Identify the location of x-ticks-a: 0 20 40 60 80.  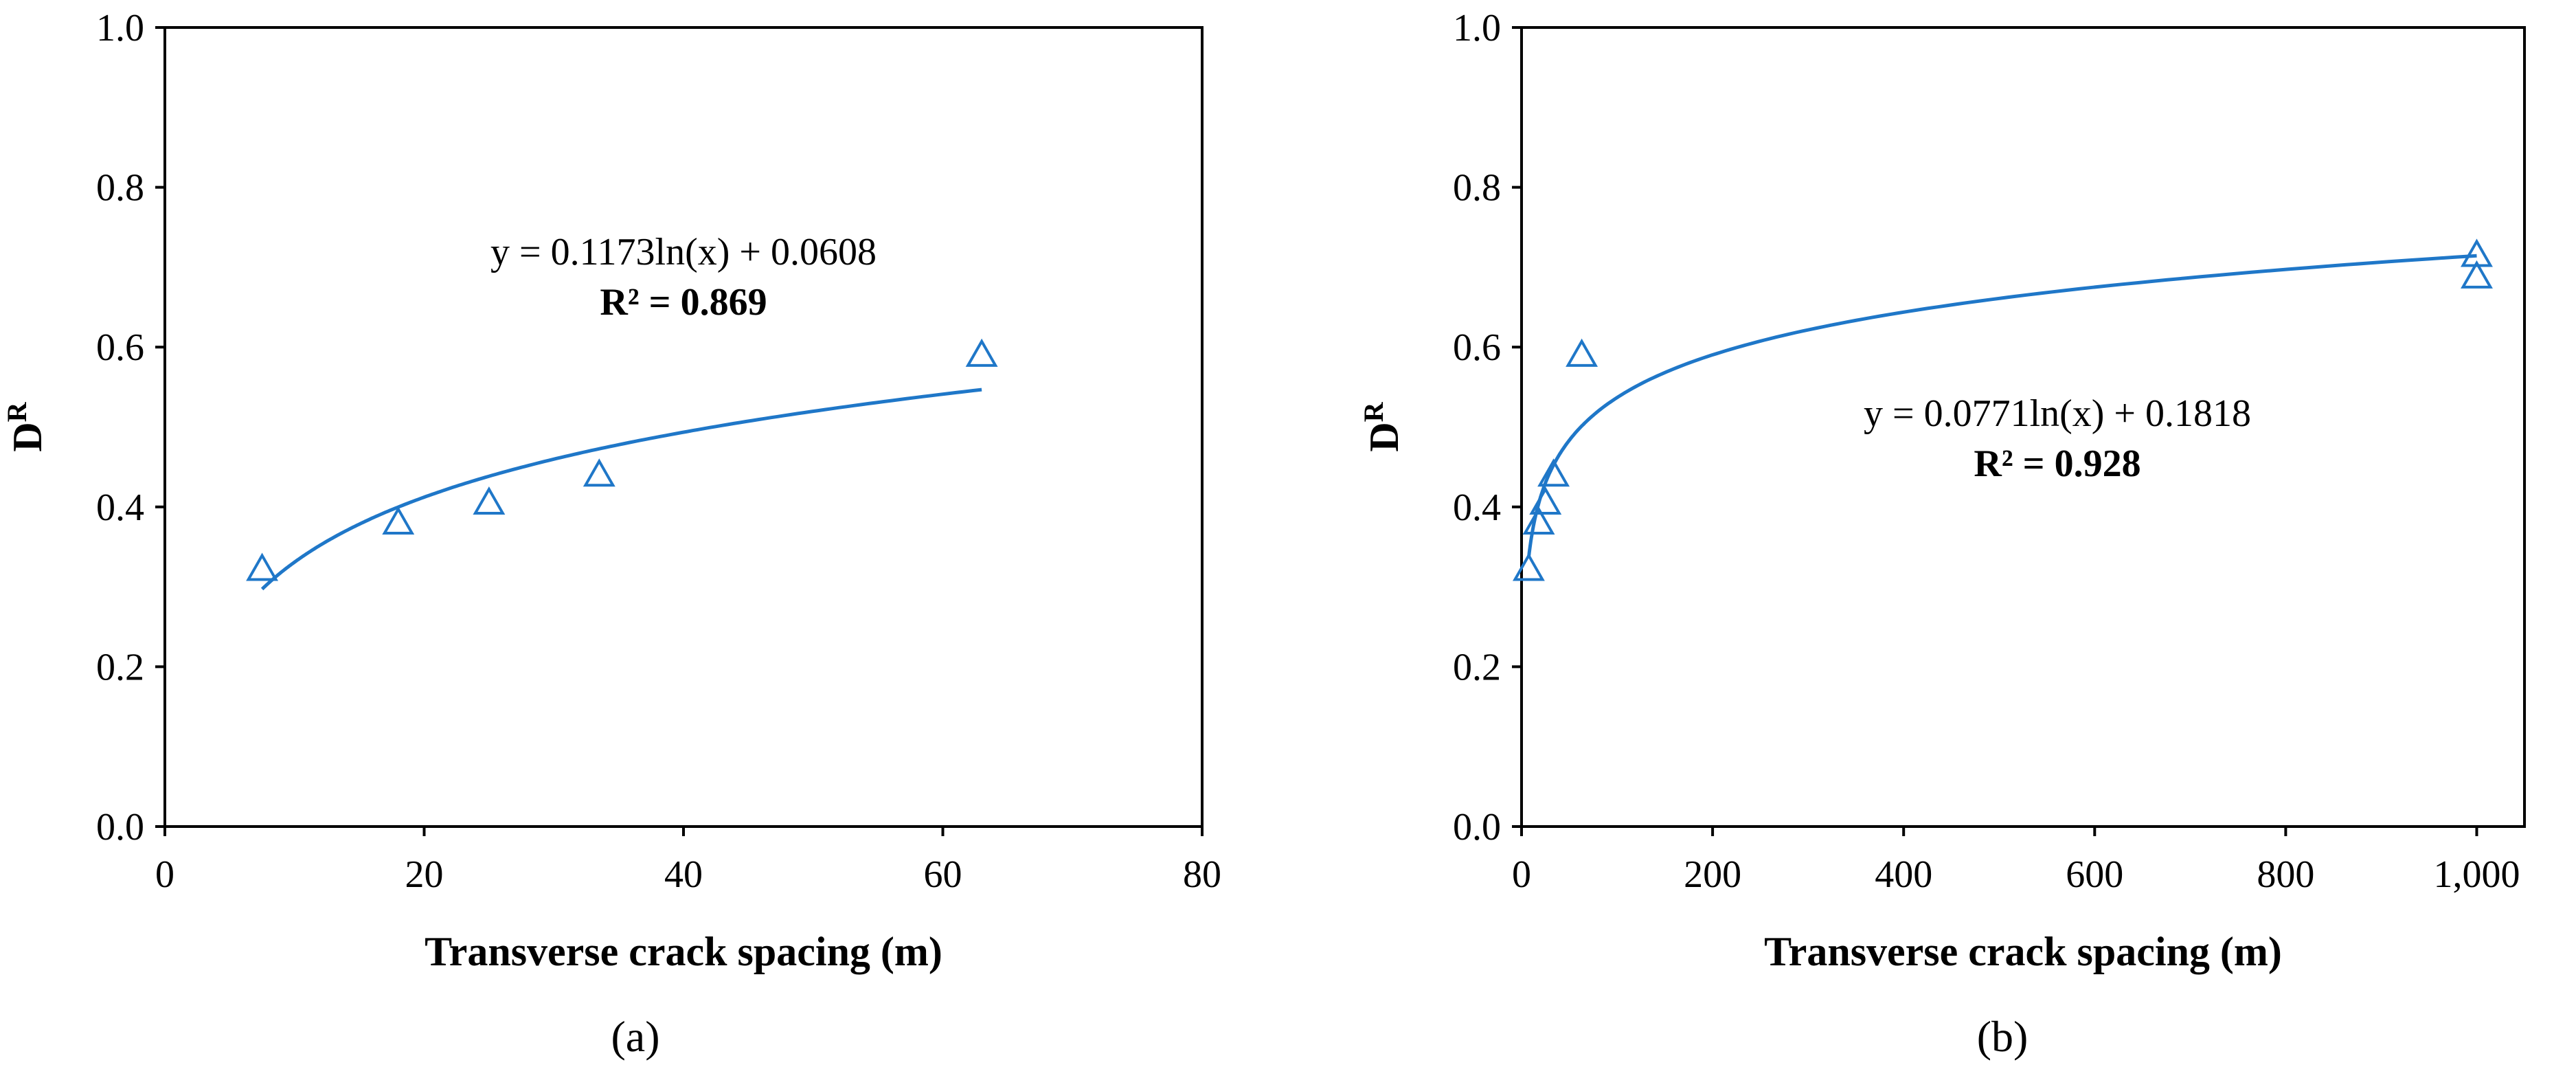
(688, 861).